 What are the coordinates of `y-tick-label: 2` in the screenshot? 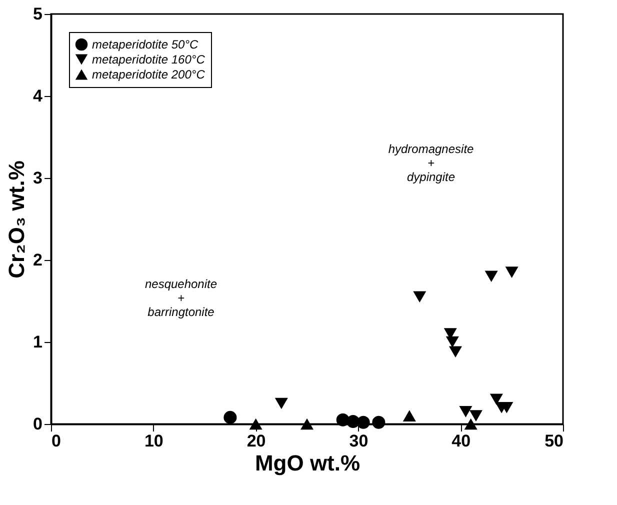 It's located at (37, 260).